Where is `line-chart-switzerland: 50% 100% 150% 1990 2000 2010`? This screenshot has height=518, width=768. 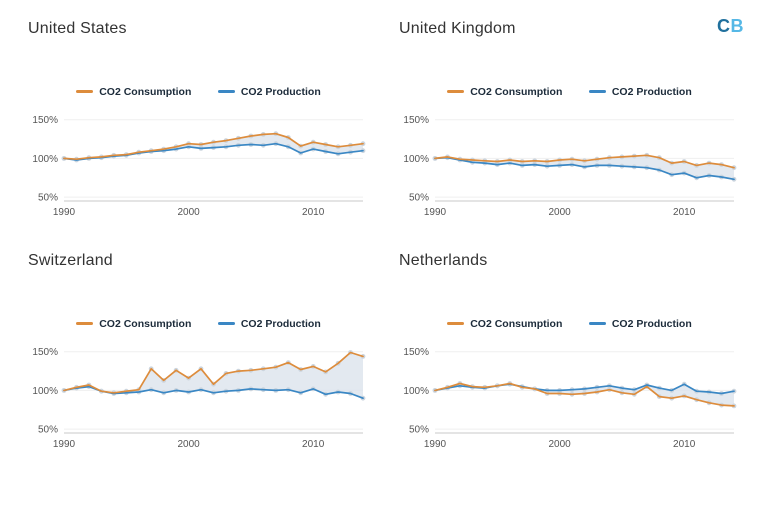 line-chart-switzerland: 50% 100% 150% 1990 2000 2010 is located at coordinates (199, 398).